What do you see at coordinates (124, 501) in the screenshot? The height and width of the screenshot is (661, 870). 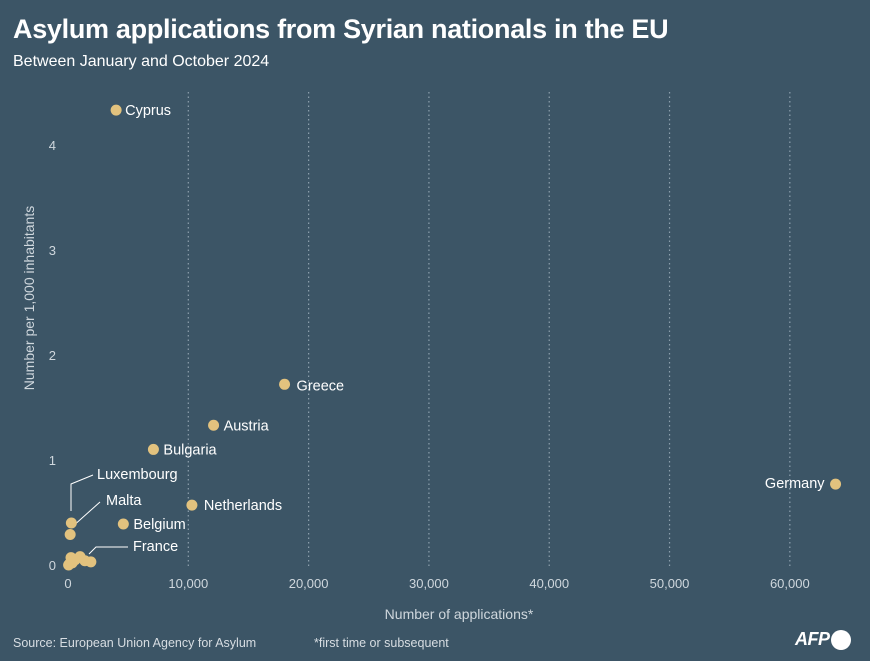 I see `point-label: Malta` at bounding box center [124, 501].